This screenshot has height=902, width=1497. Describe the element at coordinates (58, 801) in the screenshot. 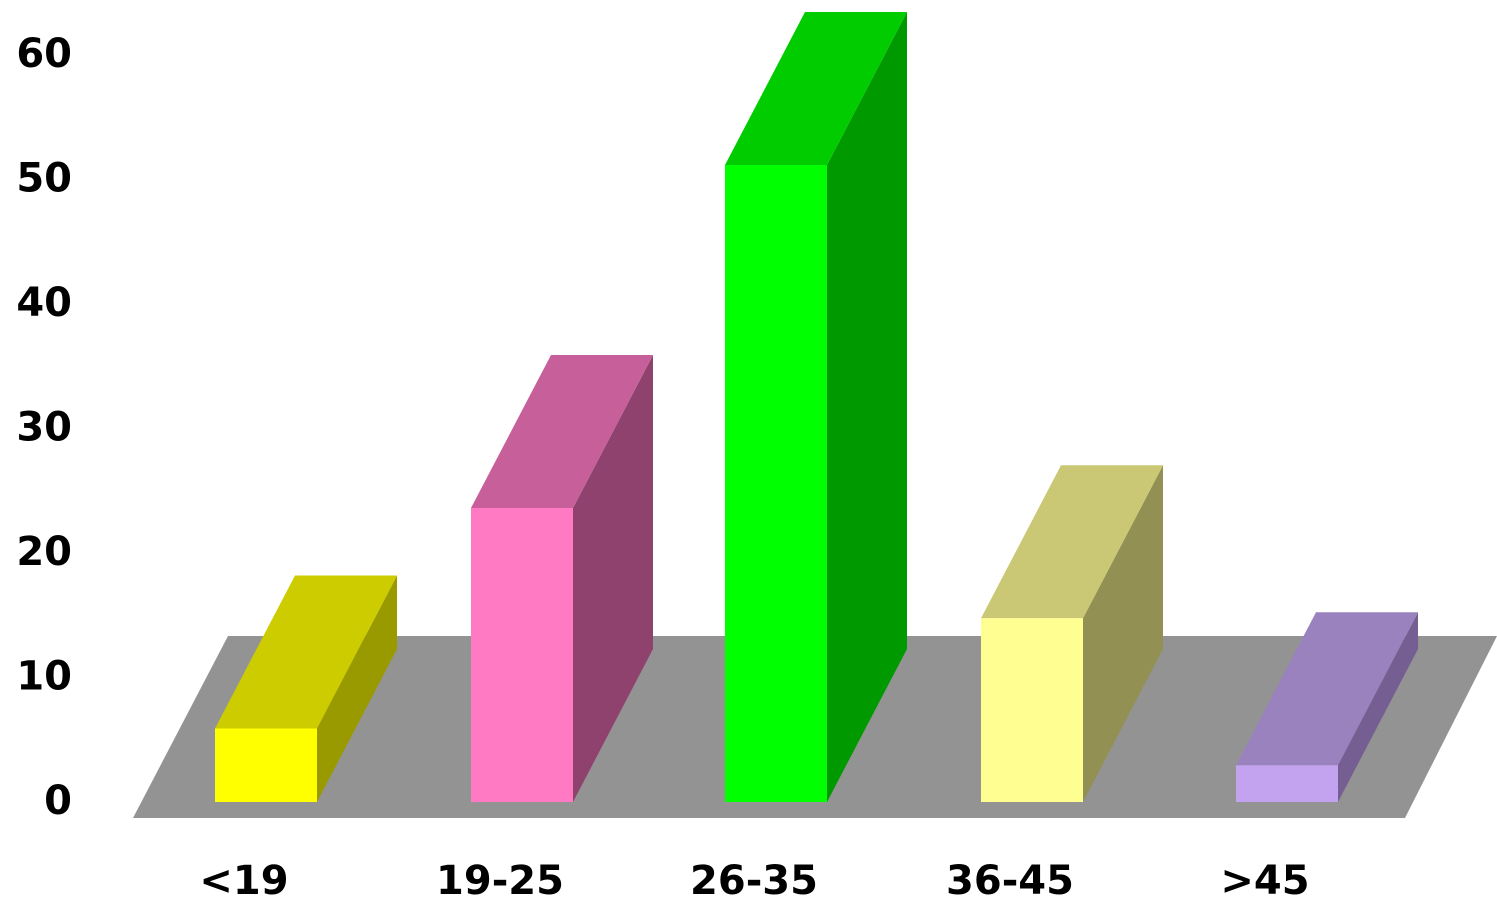

I see `y-tick-label: 0` at that location.